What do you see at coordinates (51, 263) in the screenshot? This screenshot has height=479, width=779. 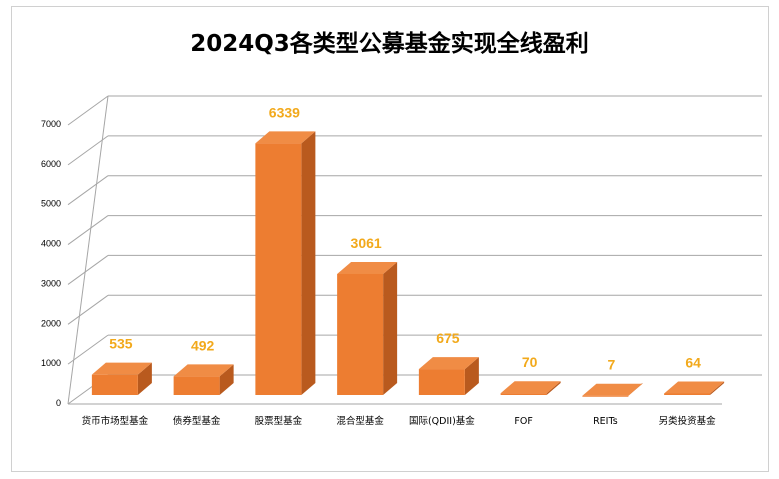 I see `y-axis: 0 1000 2000 3000 4000 5000 6000 7000` at bounding box center [51, 263].